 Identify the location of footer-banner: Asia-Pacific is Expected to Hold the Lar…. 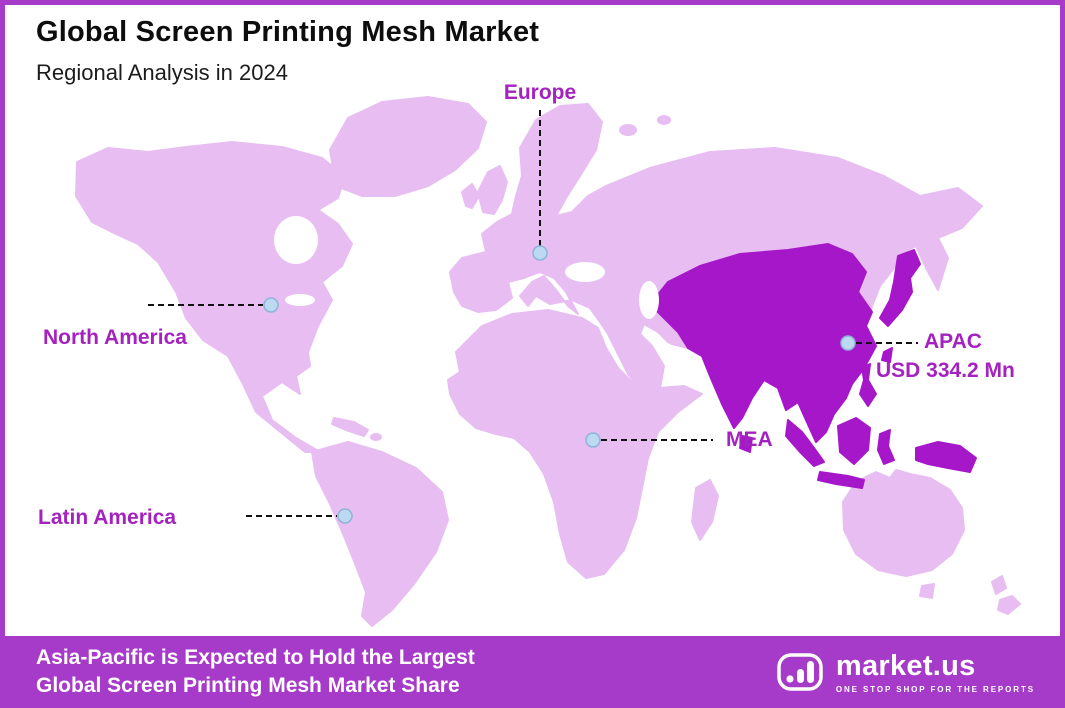
(532, 672).